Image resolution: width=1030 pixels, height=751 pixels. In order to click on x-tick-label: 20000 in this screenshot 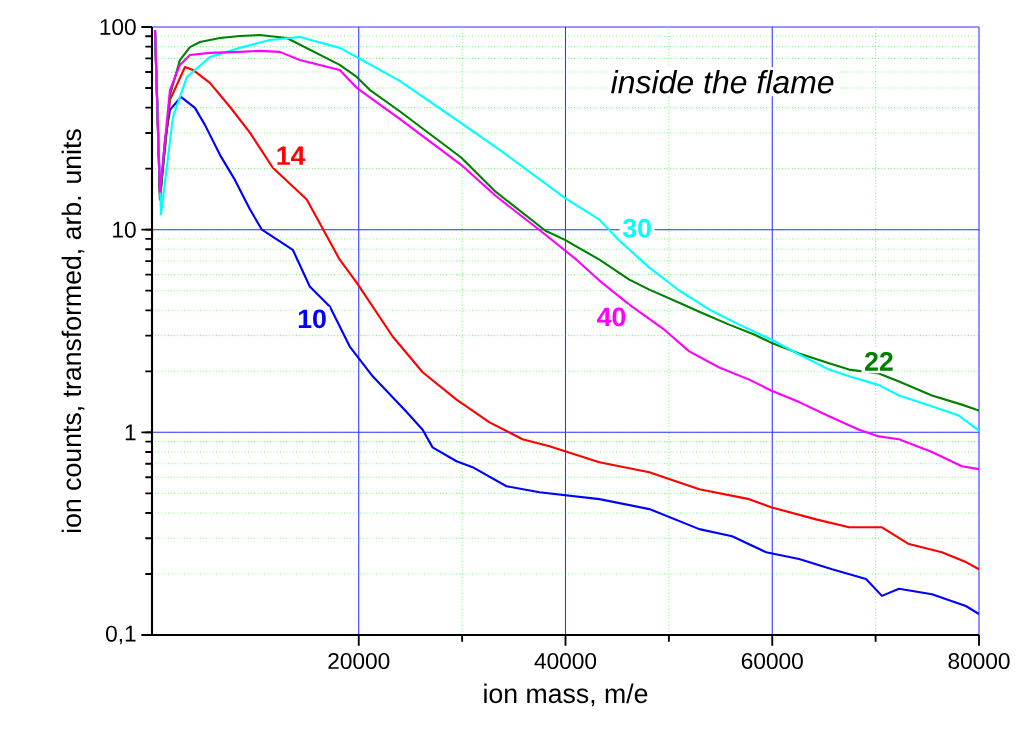, I will do `click(359, 661)`.